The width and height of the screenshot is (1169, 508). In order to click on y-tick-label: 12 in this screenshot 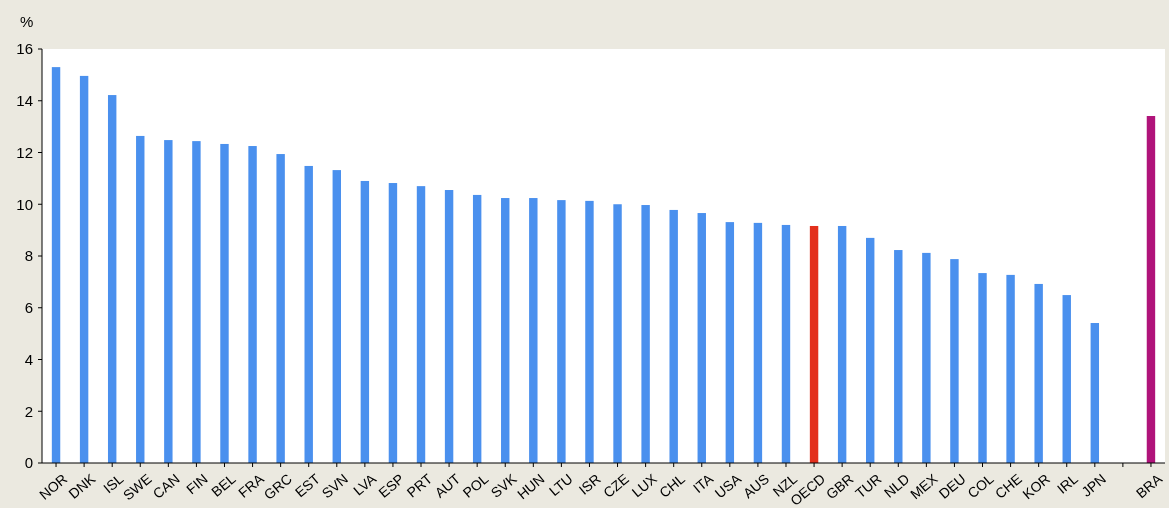, I will do `click(24, 152)`.